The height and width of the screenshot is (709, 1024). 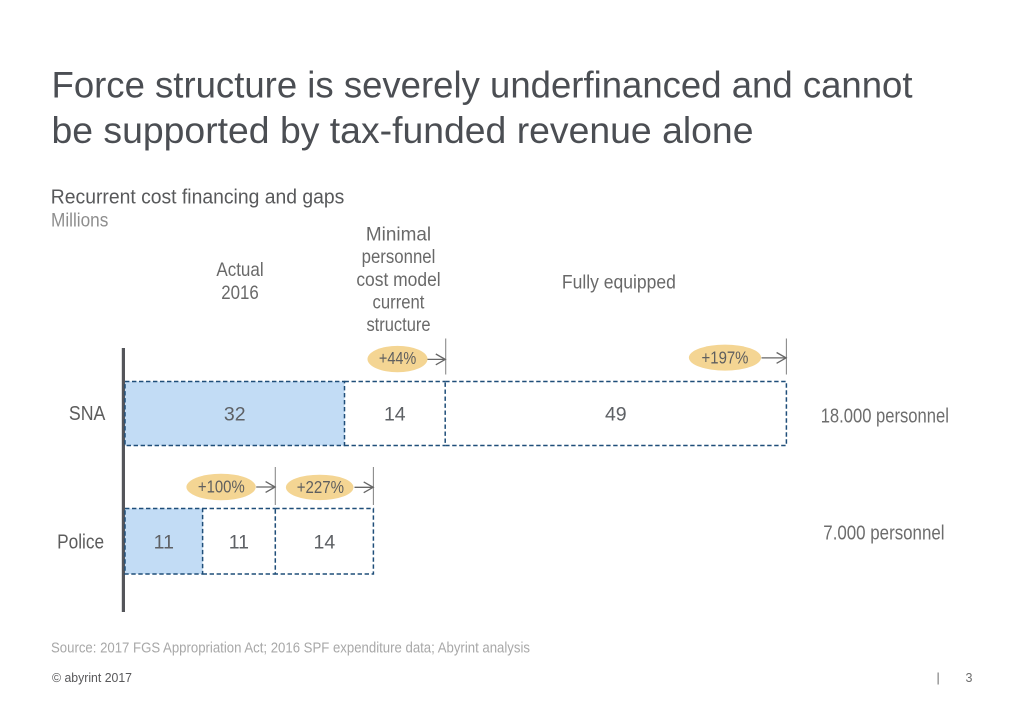 What do you see at coordinates (80, 542) in the screenshot?
I see `svg-text: Police` at bounding box center [80, 542].